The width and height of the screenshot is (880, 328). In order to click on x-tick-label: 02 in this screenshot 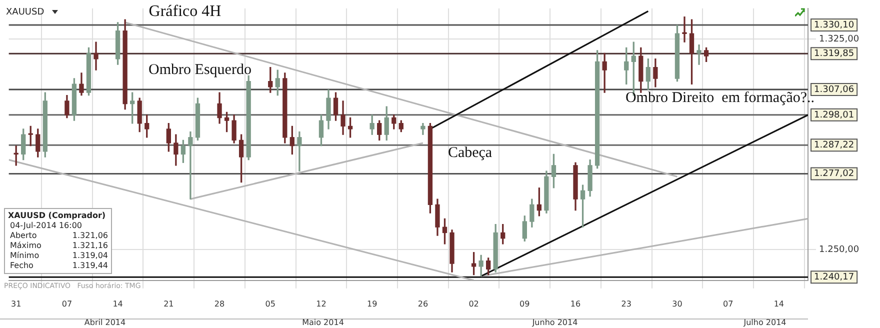, I will do `click(473, 303)`.